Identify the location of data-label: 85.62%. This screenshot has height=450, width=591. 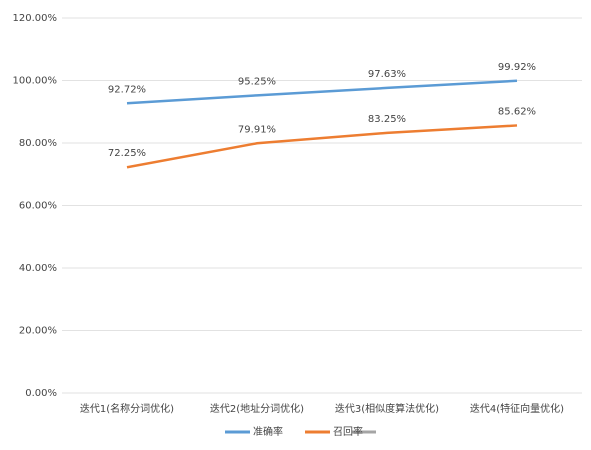
(517, 111).